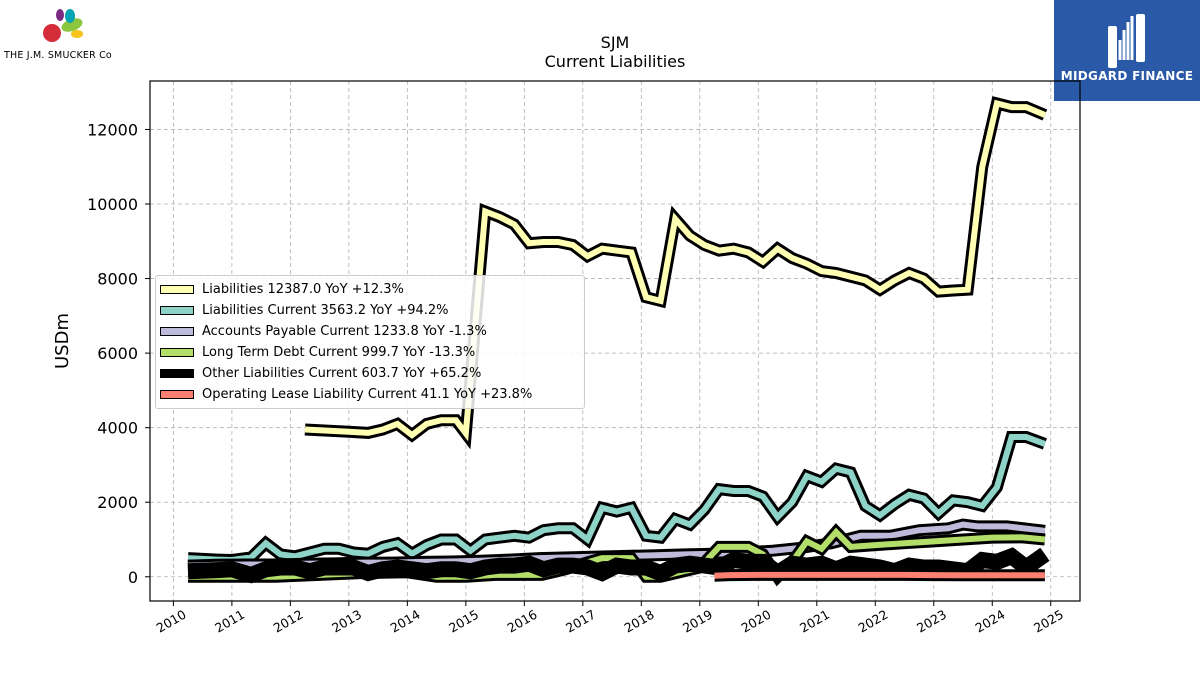 The height and width of the screenshot is (675, 1200). Describe the element at coordinates (117, 502) in the screenshot. I see `y-tick-label: 2000` at that location.